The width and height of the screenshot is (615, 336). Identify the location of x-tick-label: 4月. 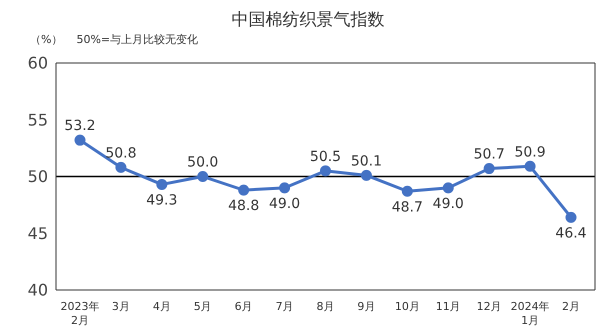
(161, 306).